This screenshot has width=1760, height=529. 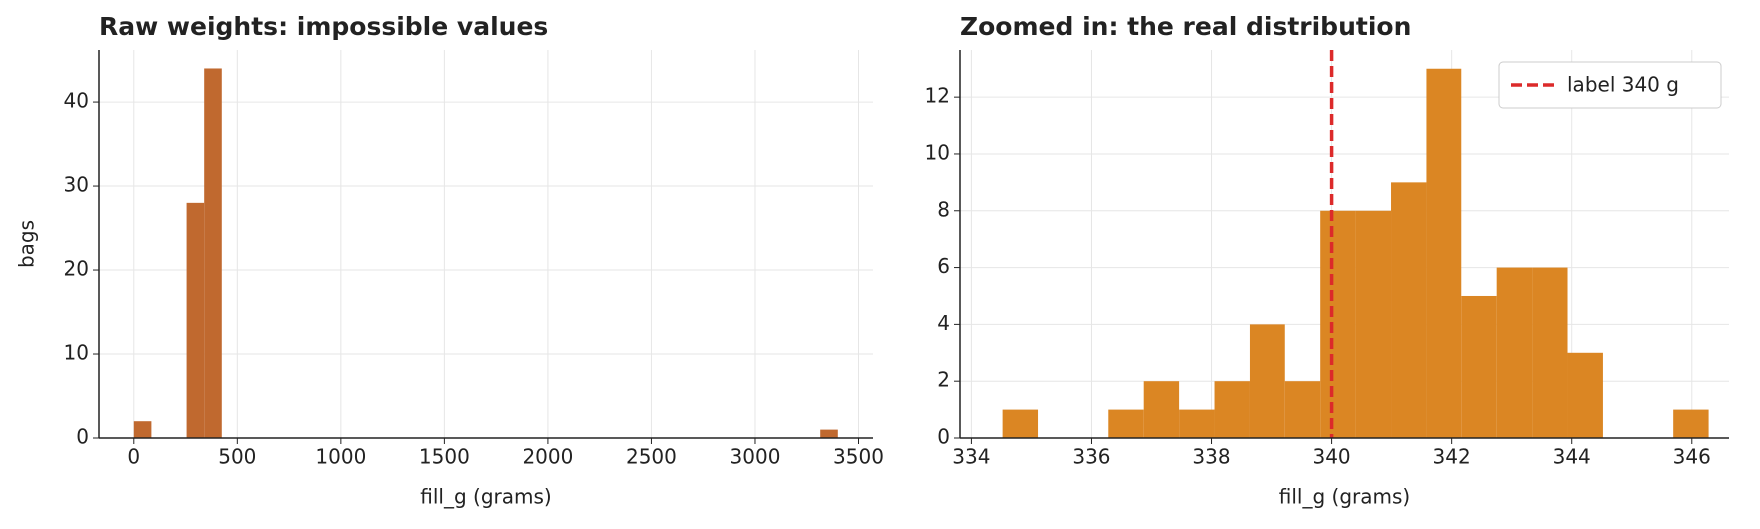 I want to click on y-tick-label: 30, so click(x=76, y=185).